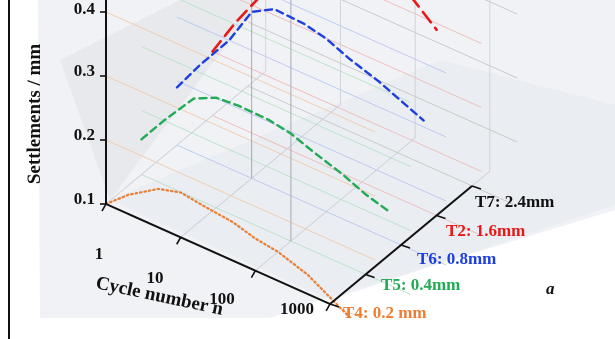 The height and width of the screenshot is (339, 615). Describe the element at coordinates (222, 298) in the screenshot. I see `x-tick-label: 100` at that location.